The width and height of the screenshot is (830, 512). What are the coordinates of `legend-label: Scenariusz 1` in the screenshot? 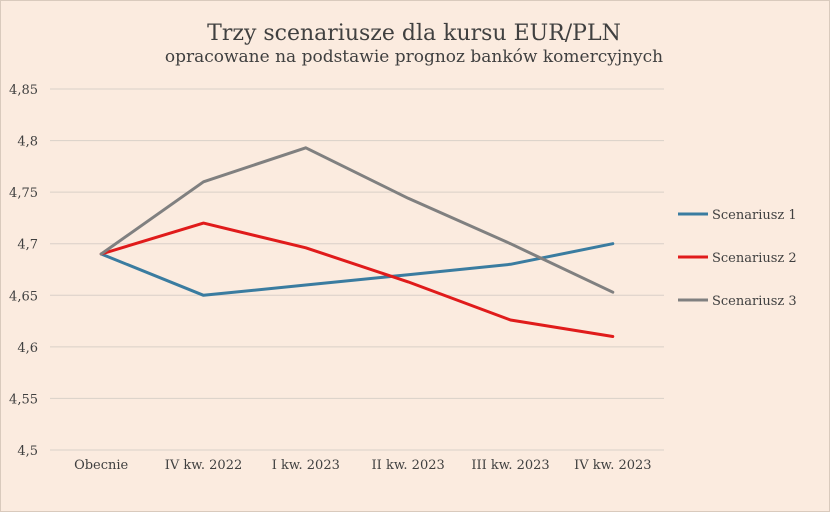 It's located at (754, 215).